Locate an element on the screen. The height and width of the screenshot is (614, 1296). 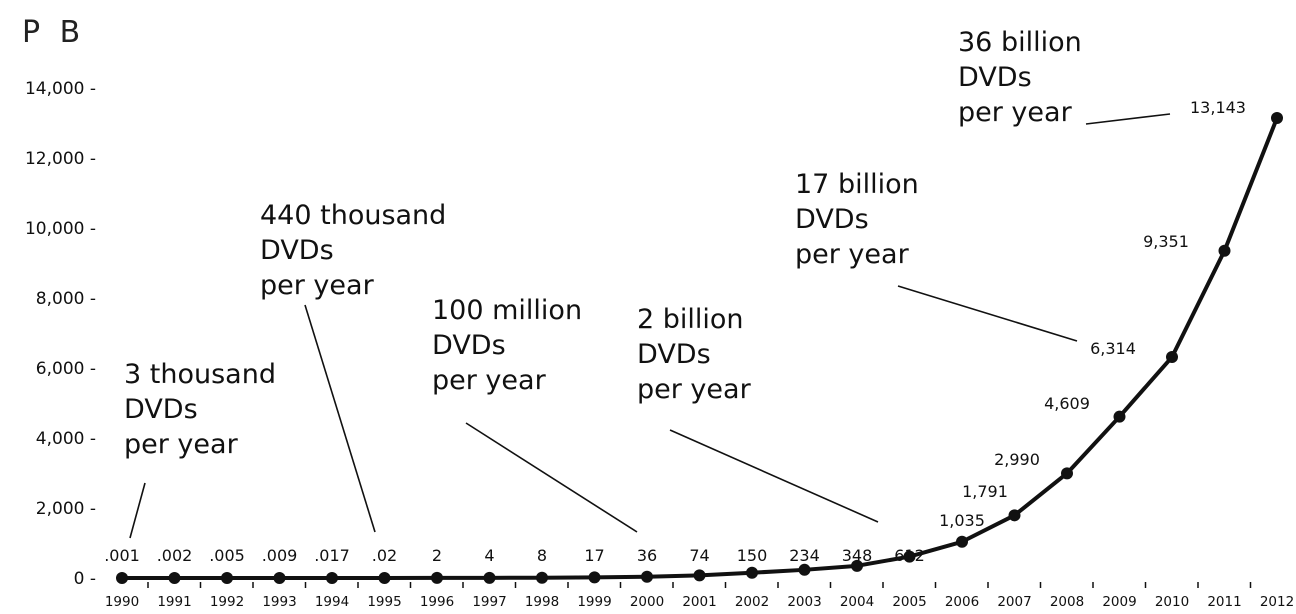
annotation-line: 100 million is located at coordinates (507, 310).